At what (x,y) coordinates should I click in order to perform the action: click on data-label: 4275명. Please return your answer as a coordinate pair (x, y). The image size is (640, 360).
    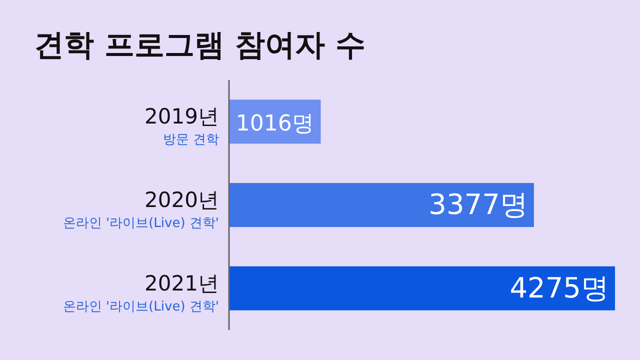
    Looking at the image, I should click on (559, 287).